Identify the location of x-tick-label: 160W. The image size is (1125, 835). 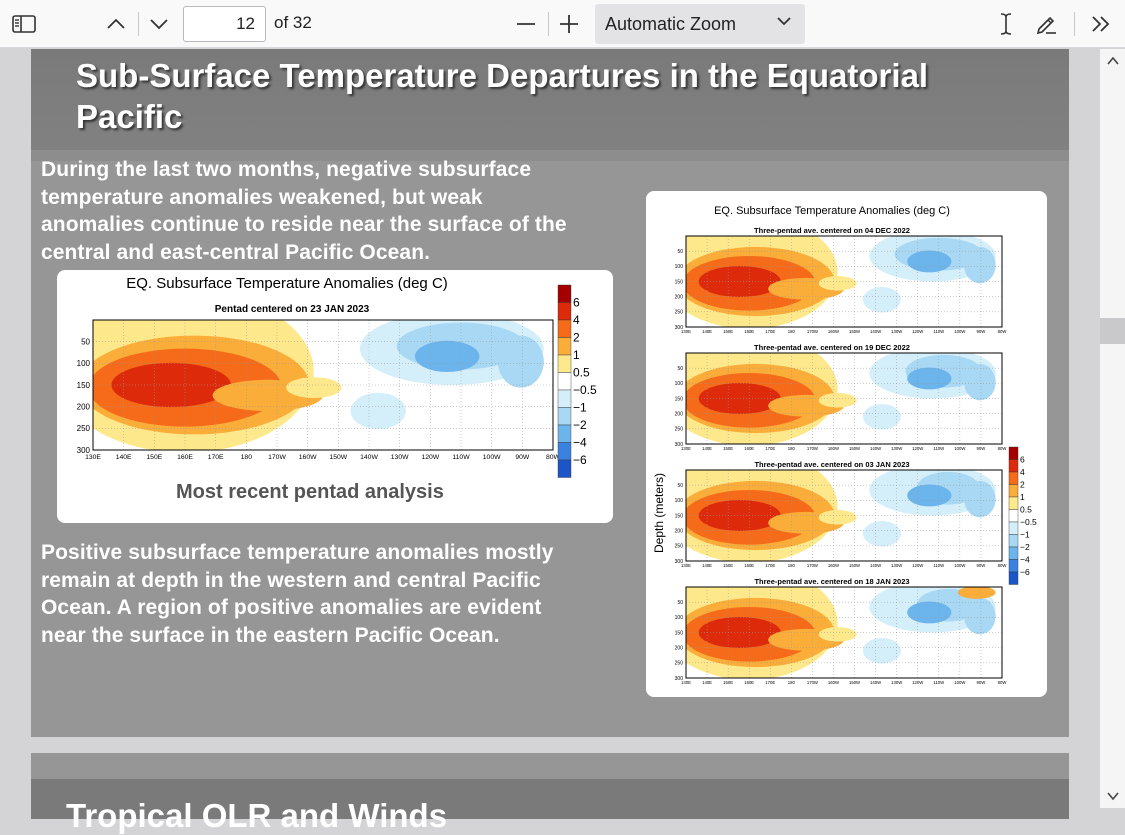
(308, 457).